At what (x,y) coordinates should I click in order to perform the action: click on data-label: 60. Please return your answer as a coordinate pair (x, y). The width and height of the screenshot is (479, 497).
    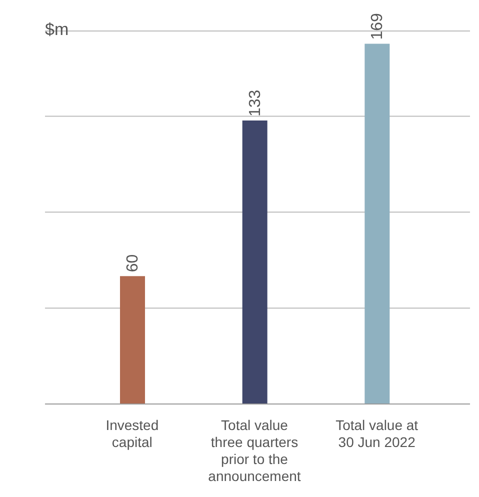
    Looking at the image, I should click on (133, 263).